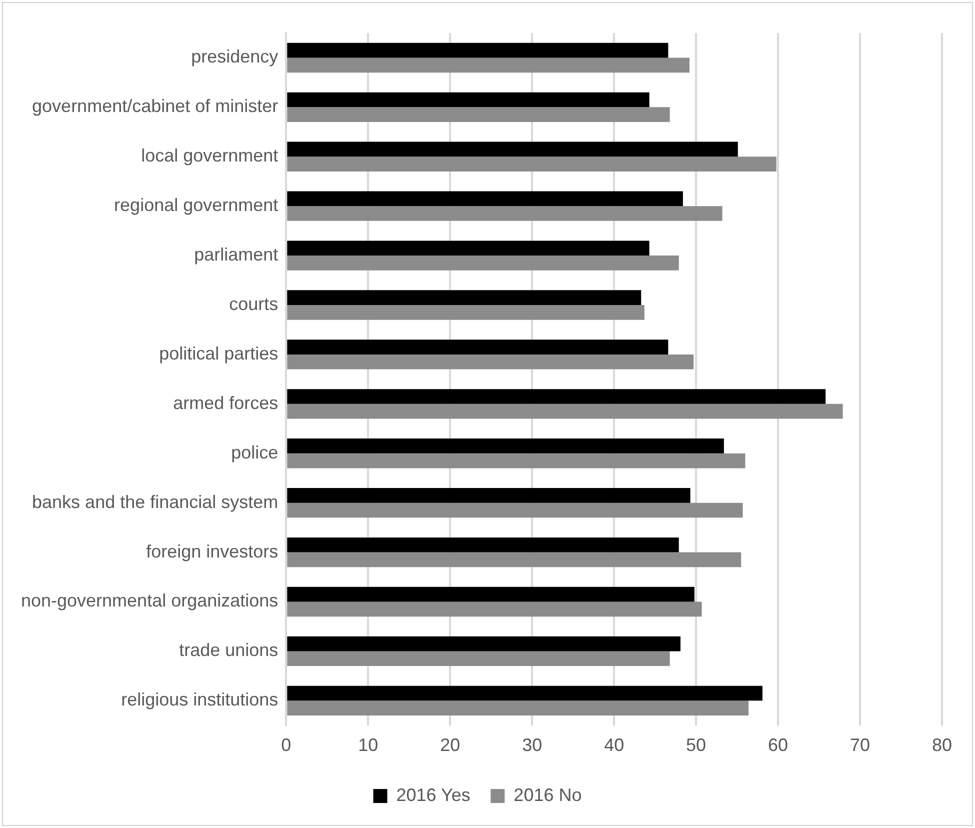 This screenshot has width=975, height=828. I want to click on legend-label: 2016 No, so click(548, 794).